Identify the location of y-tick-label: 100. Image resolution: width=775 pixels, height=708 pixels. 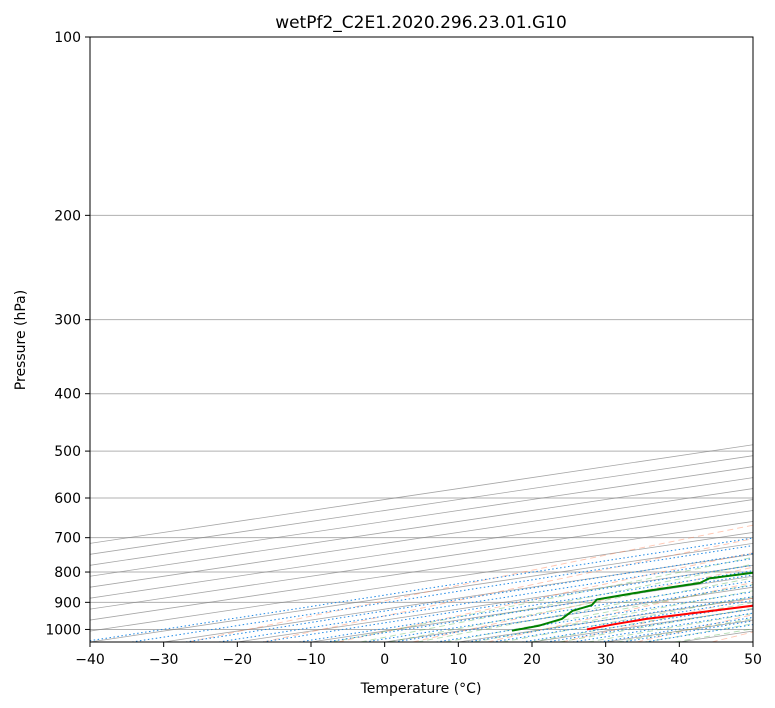
(67, 38).